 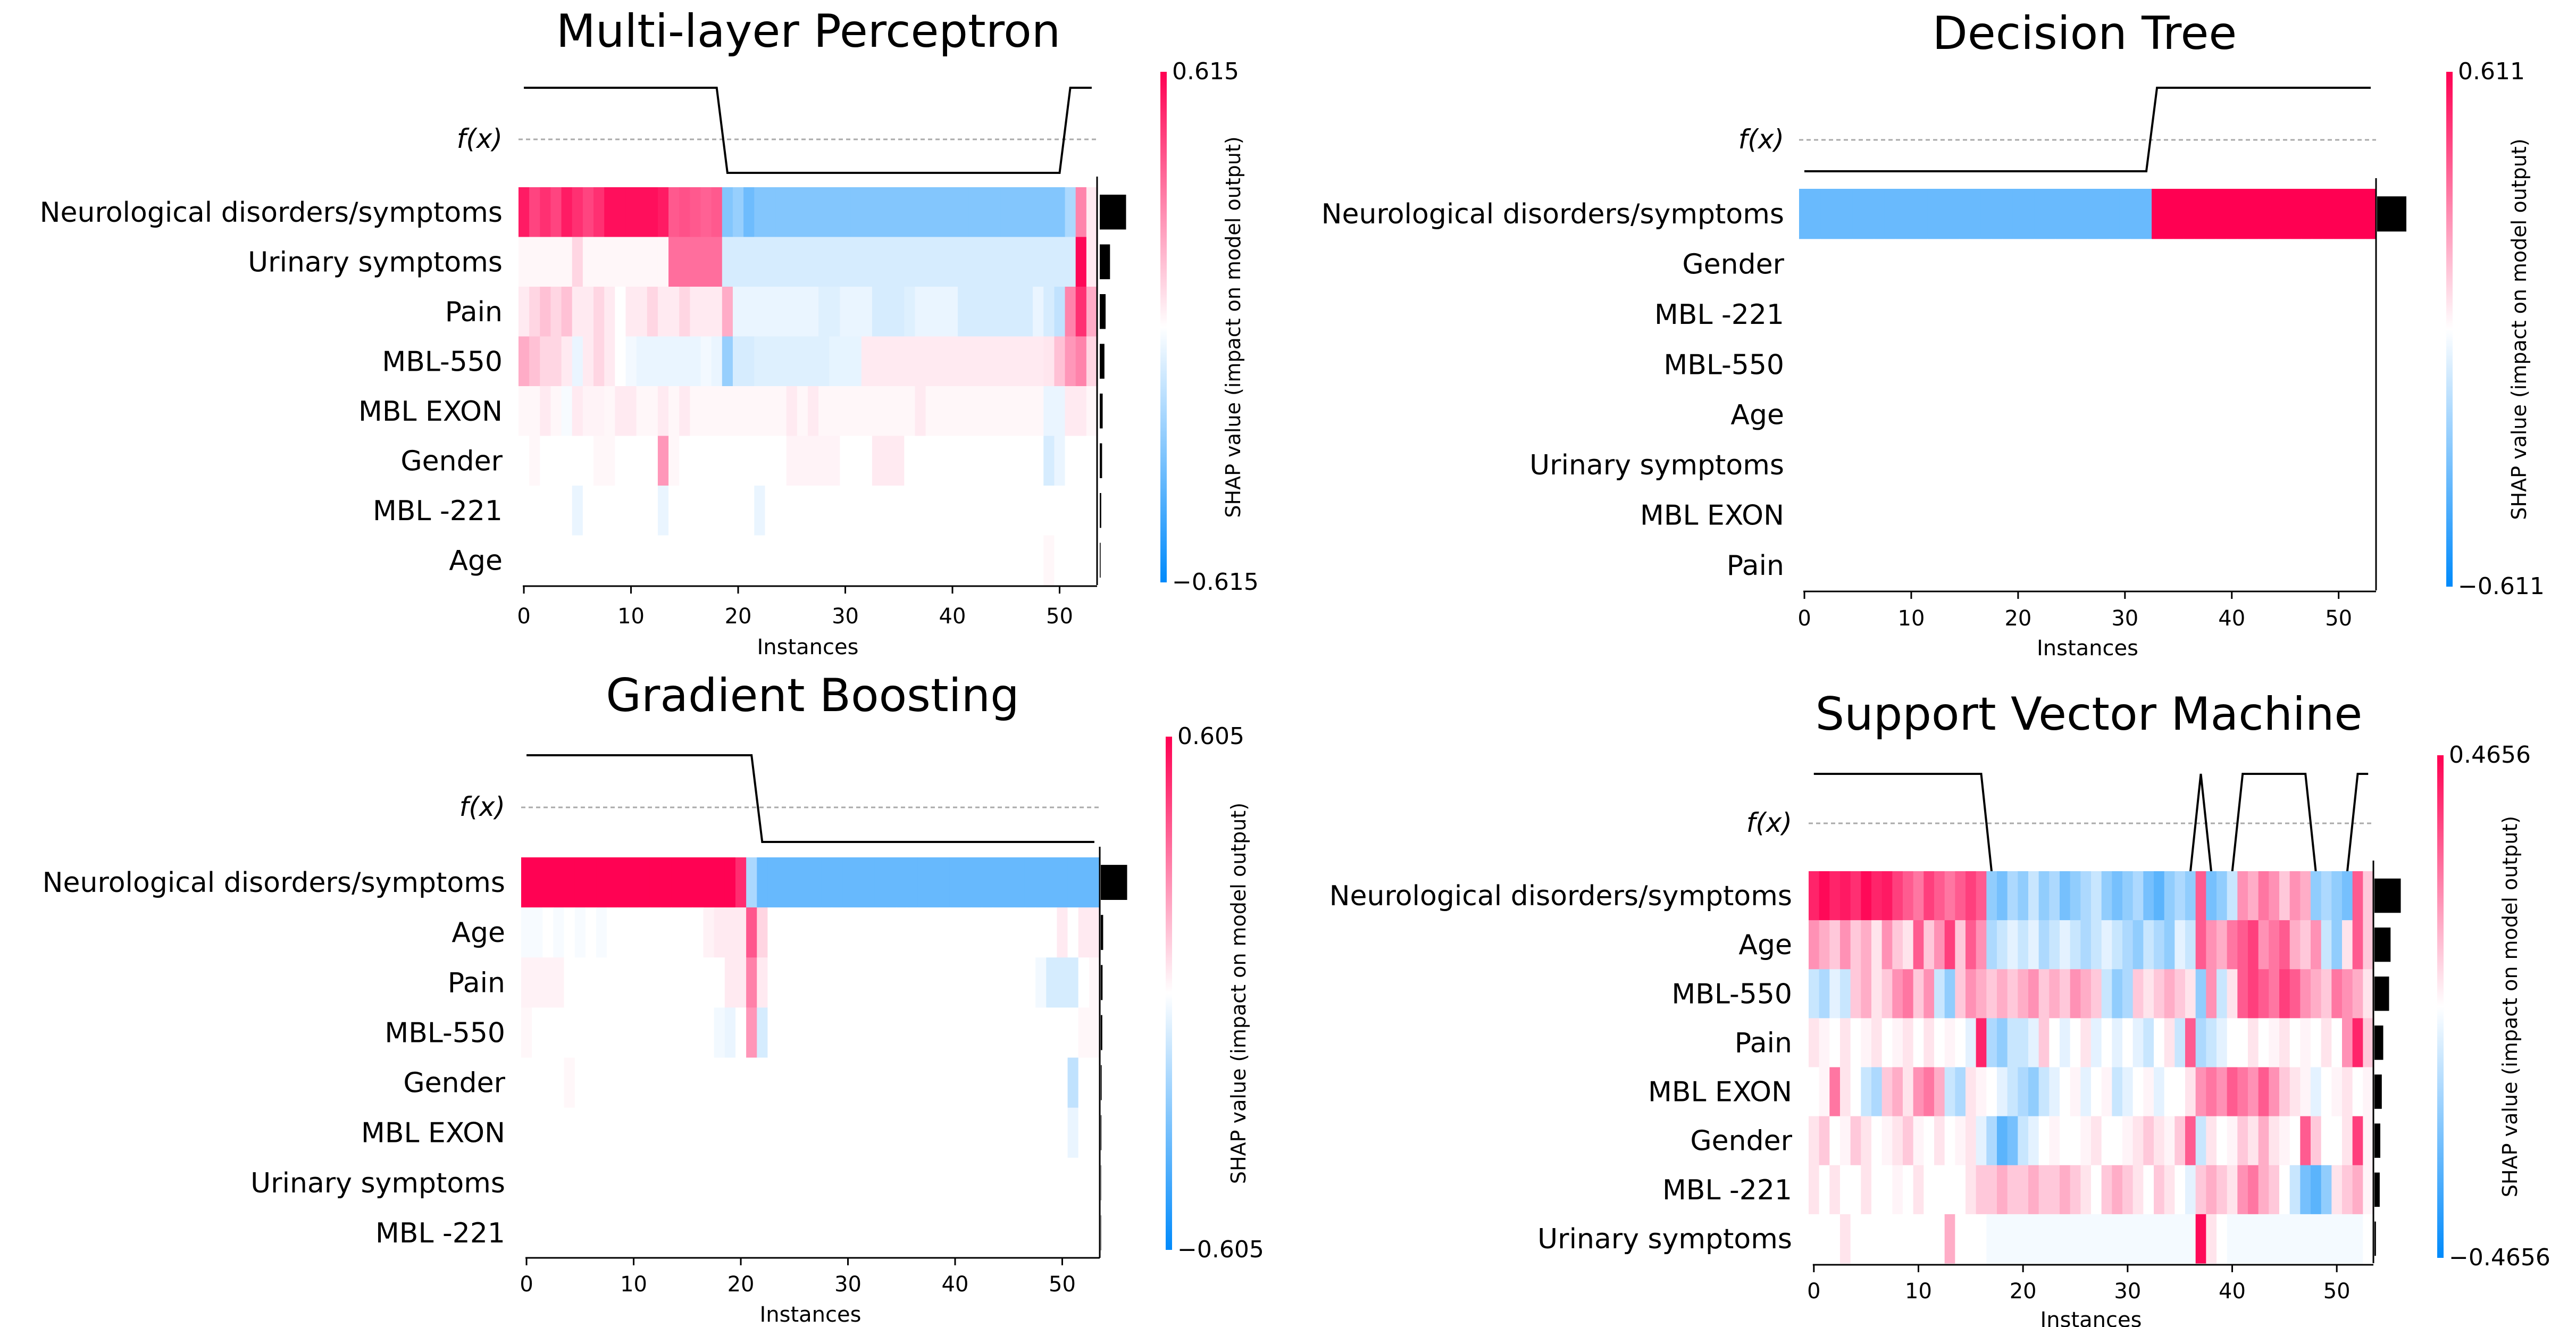 I want to click on x-tick-label: 50, so click(x=2337, y=1291).